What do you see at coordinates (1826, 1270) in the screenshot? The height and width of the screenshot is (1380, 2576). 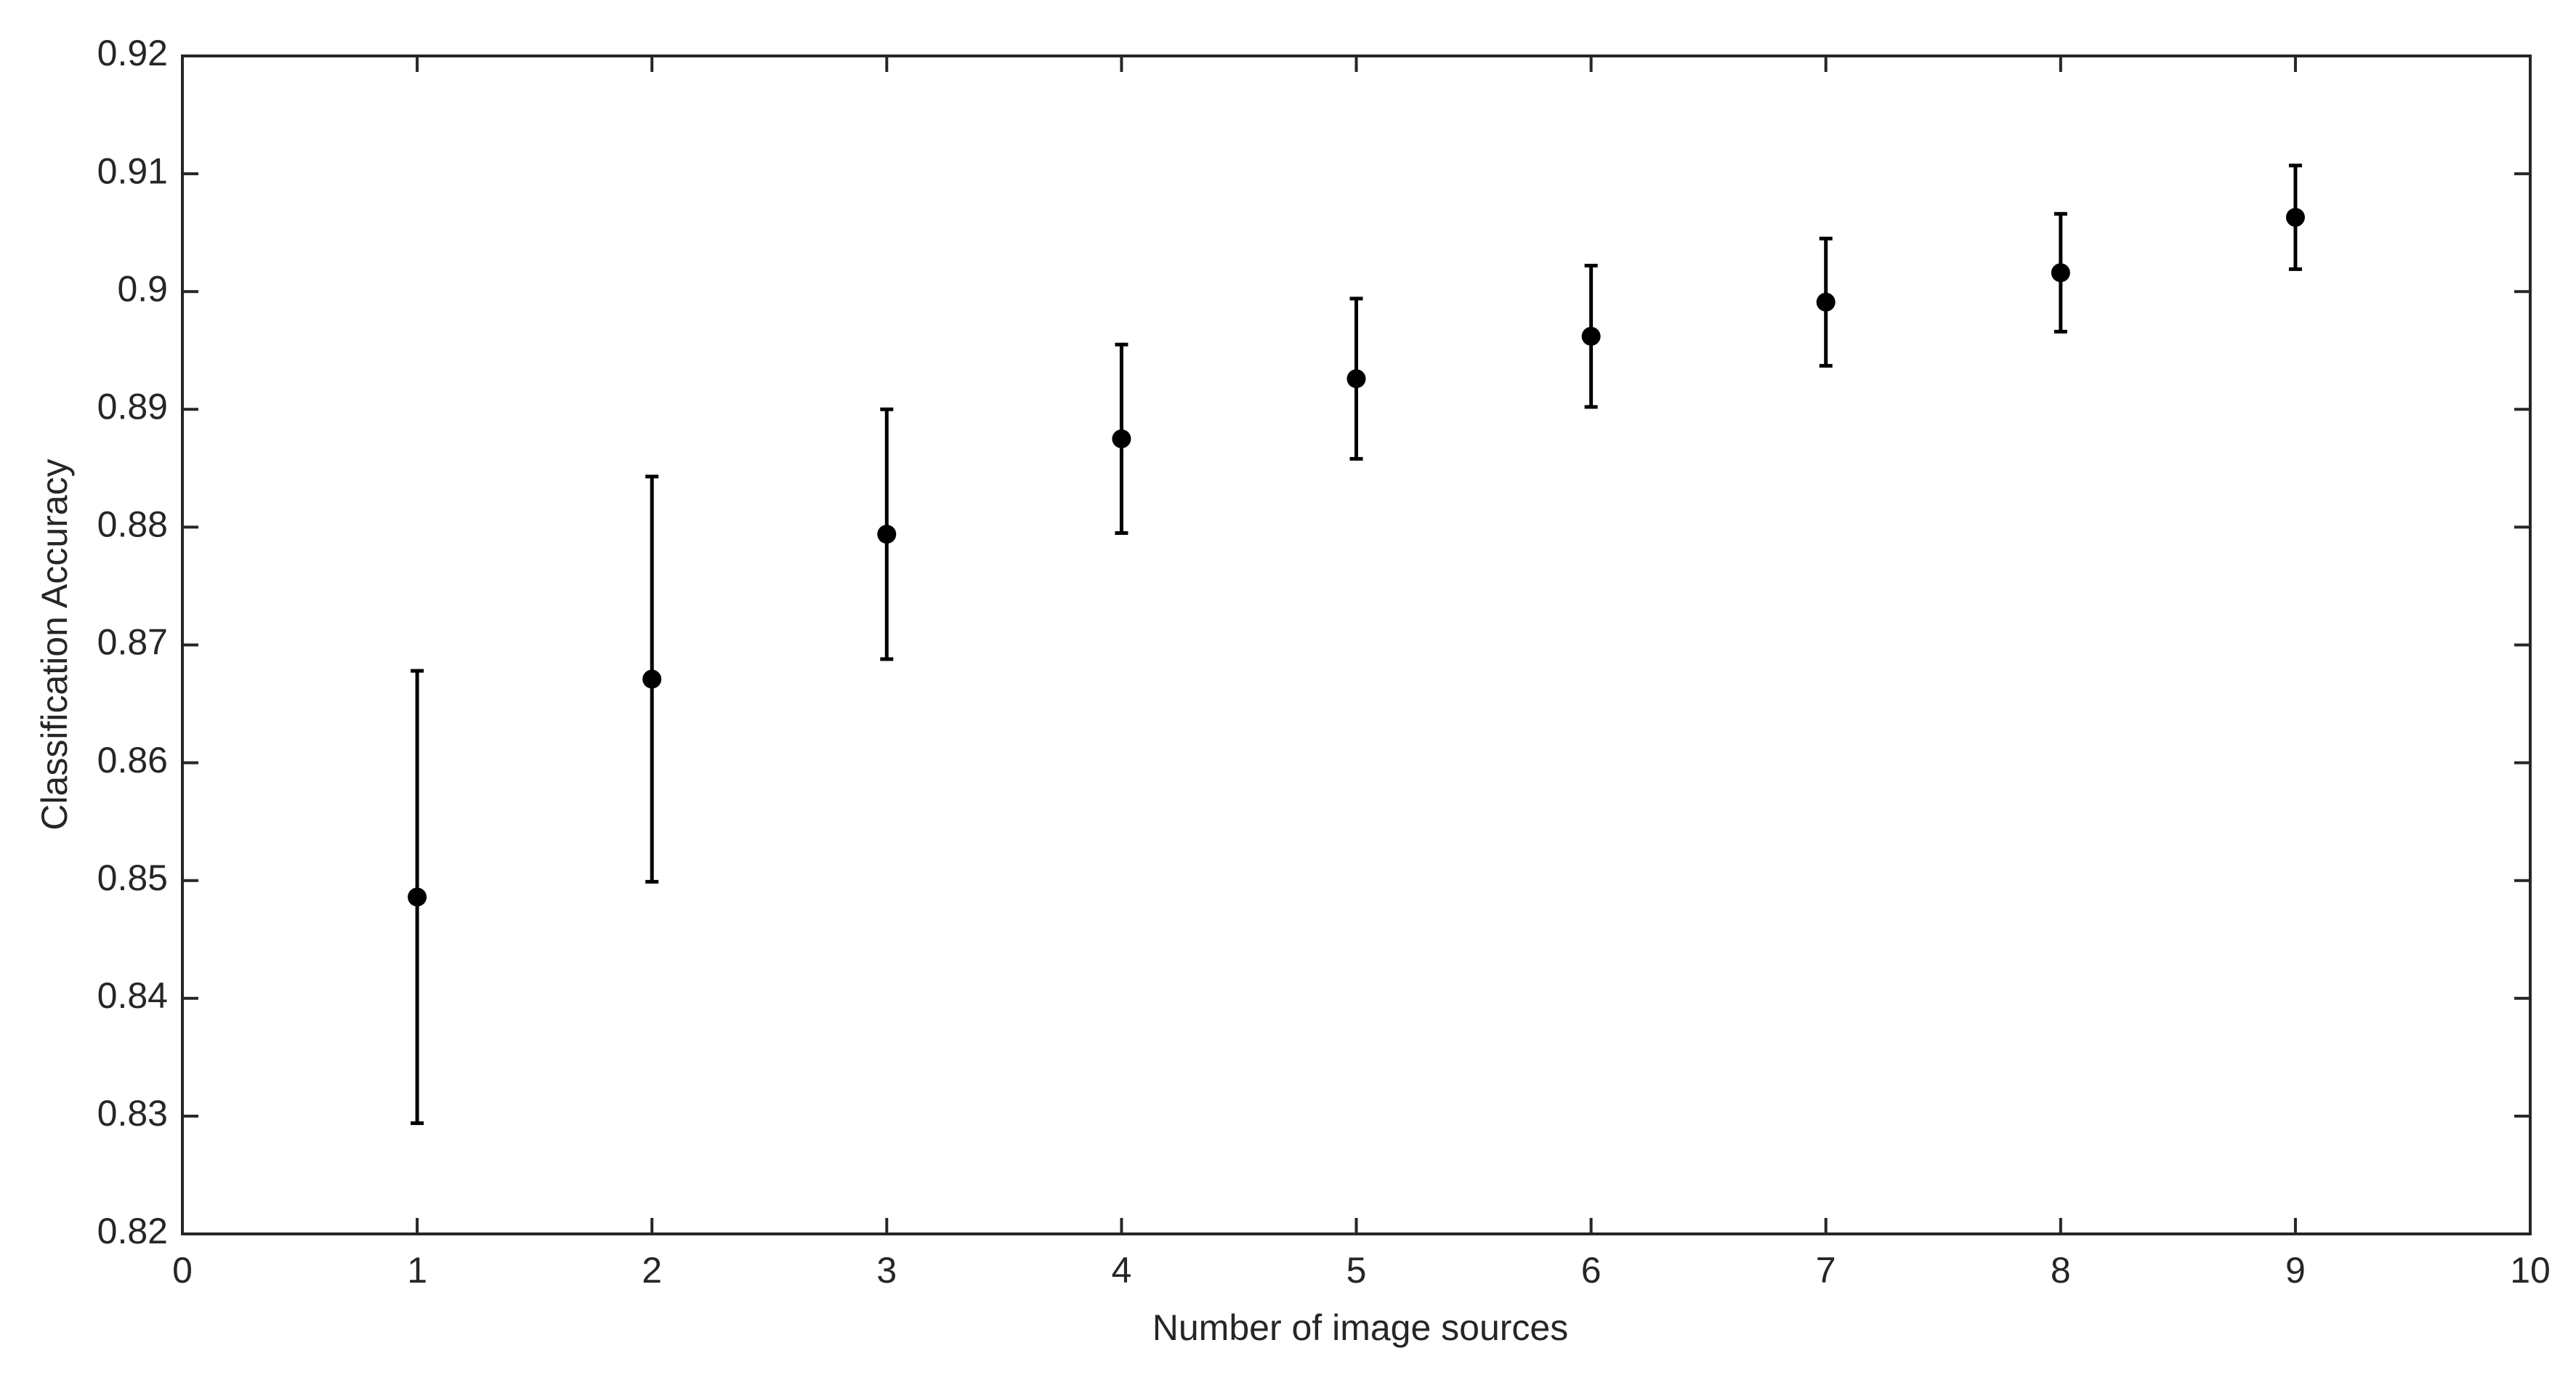 I see `x-tick-label: 7` at bounding box center [1826, 1270].